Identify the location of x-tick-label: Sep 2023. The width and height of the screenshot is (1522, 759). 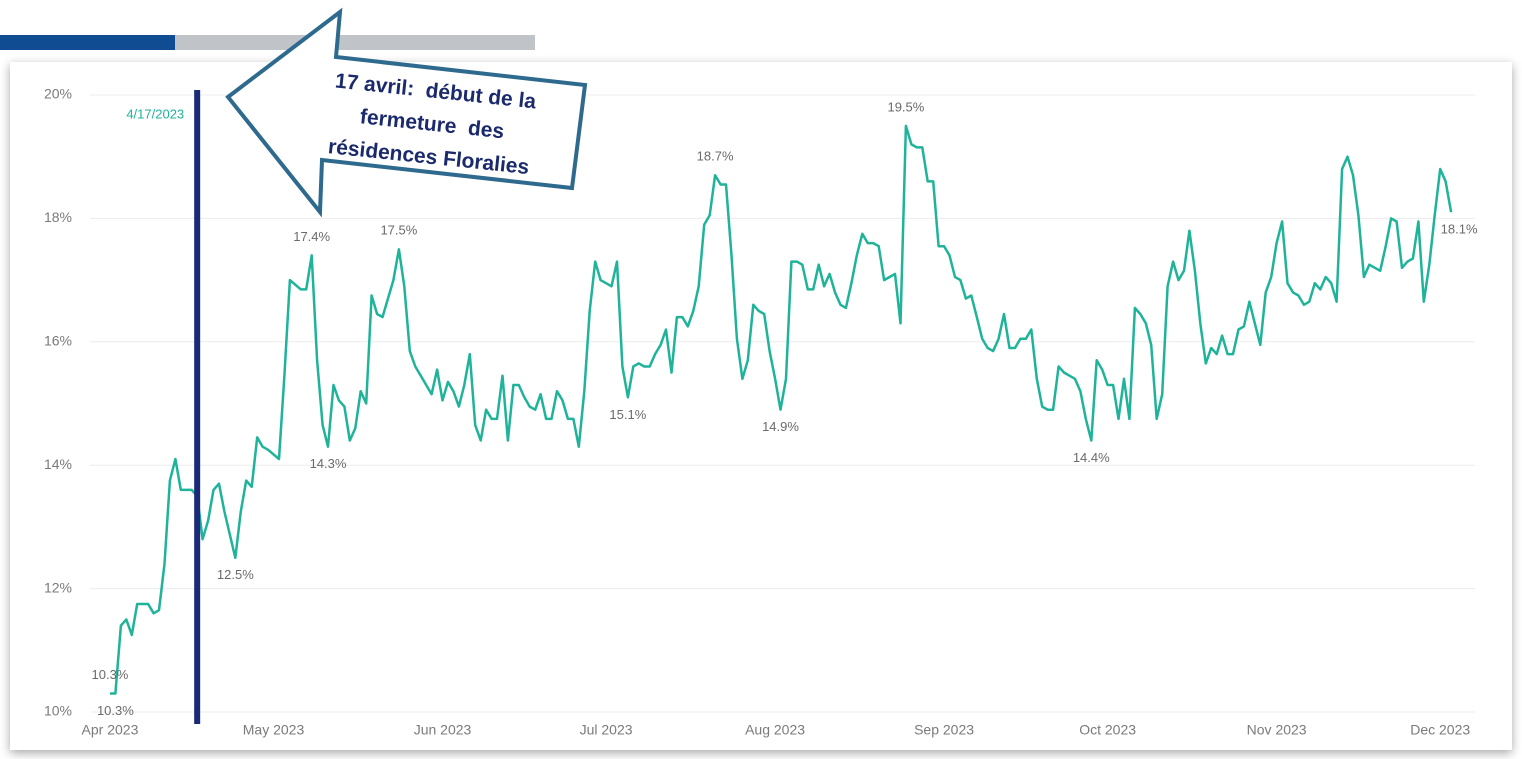
(944, 730).